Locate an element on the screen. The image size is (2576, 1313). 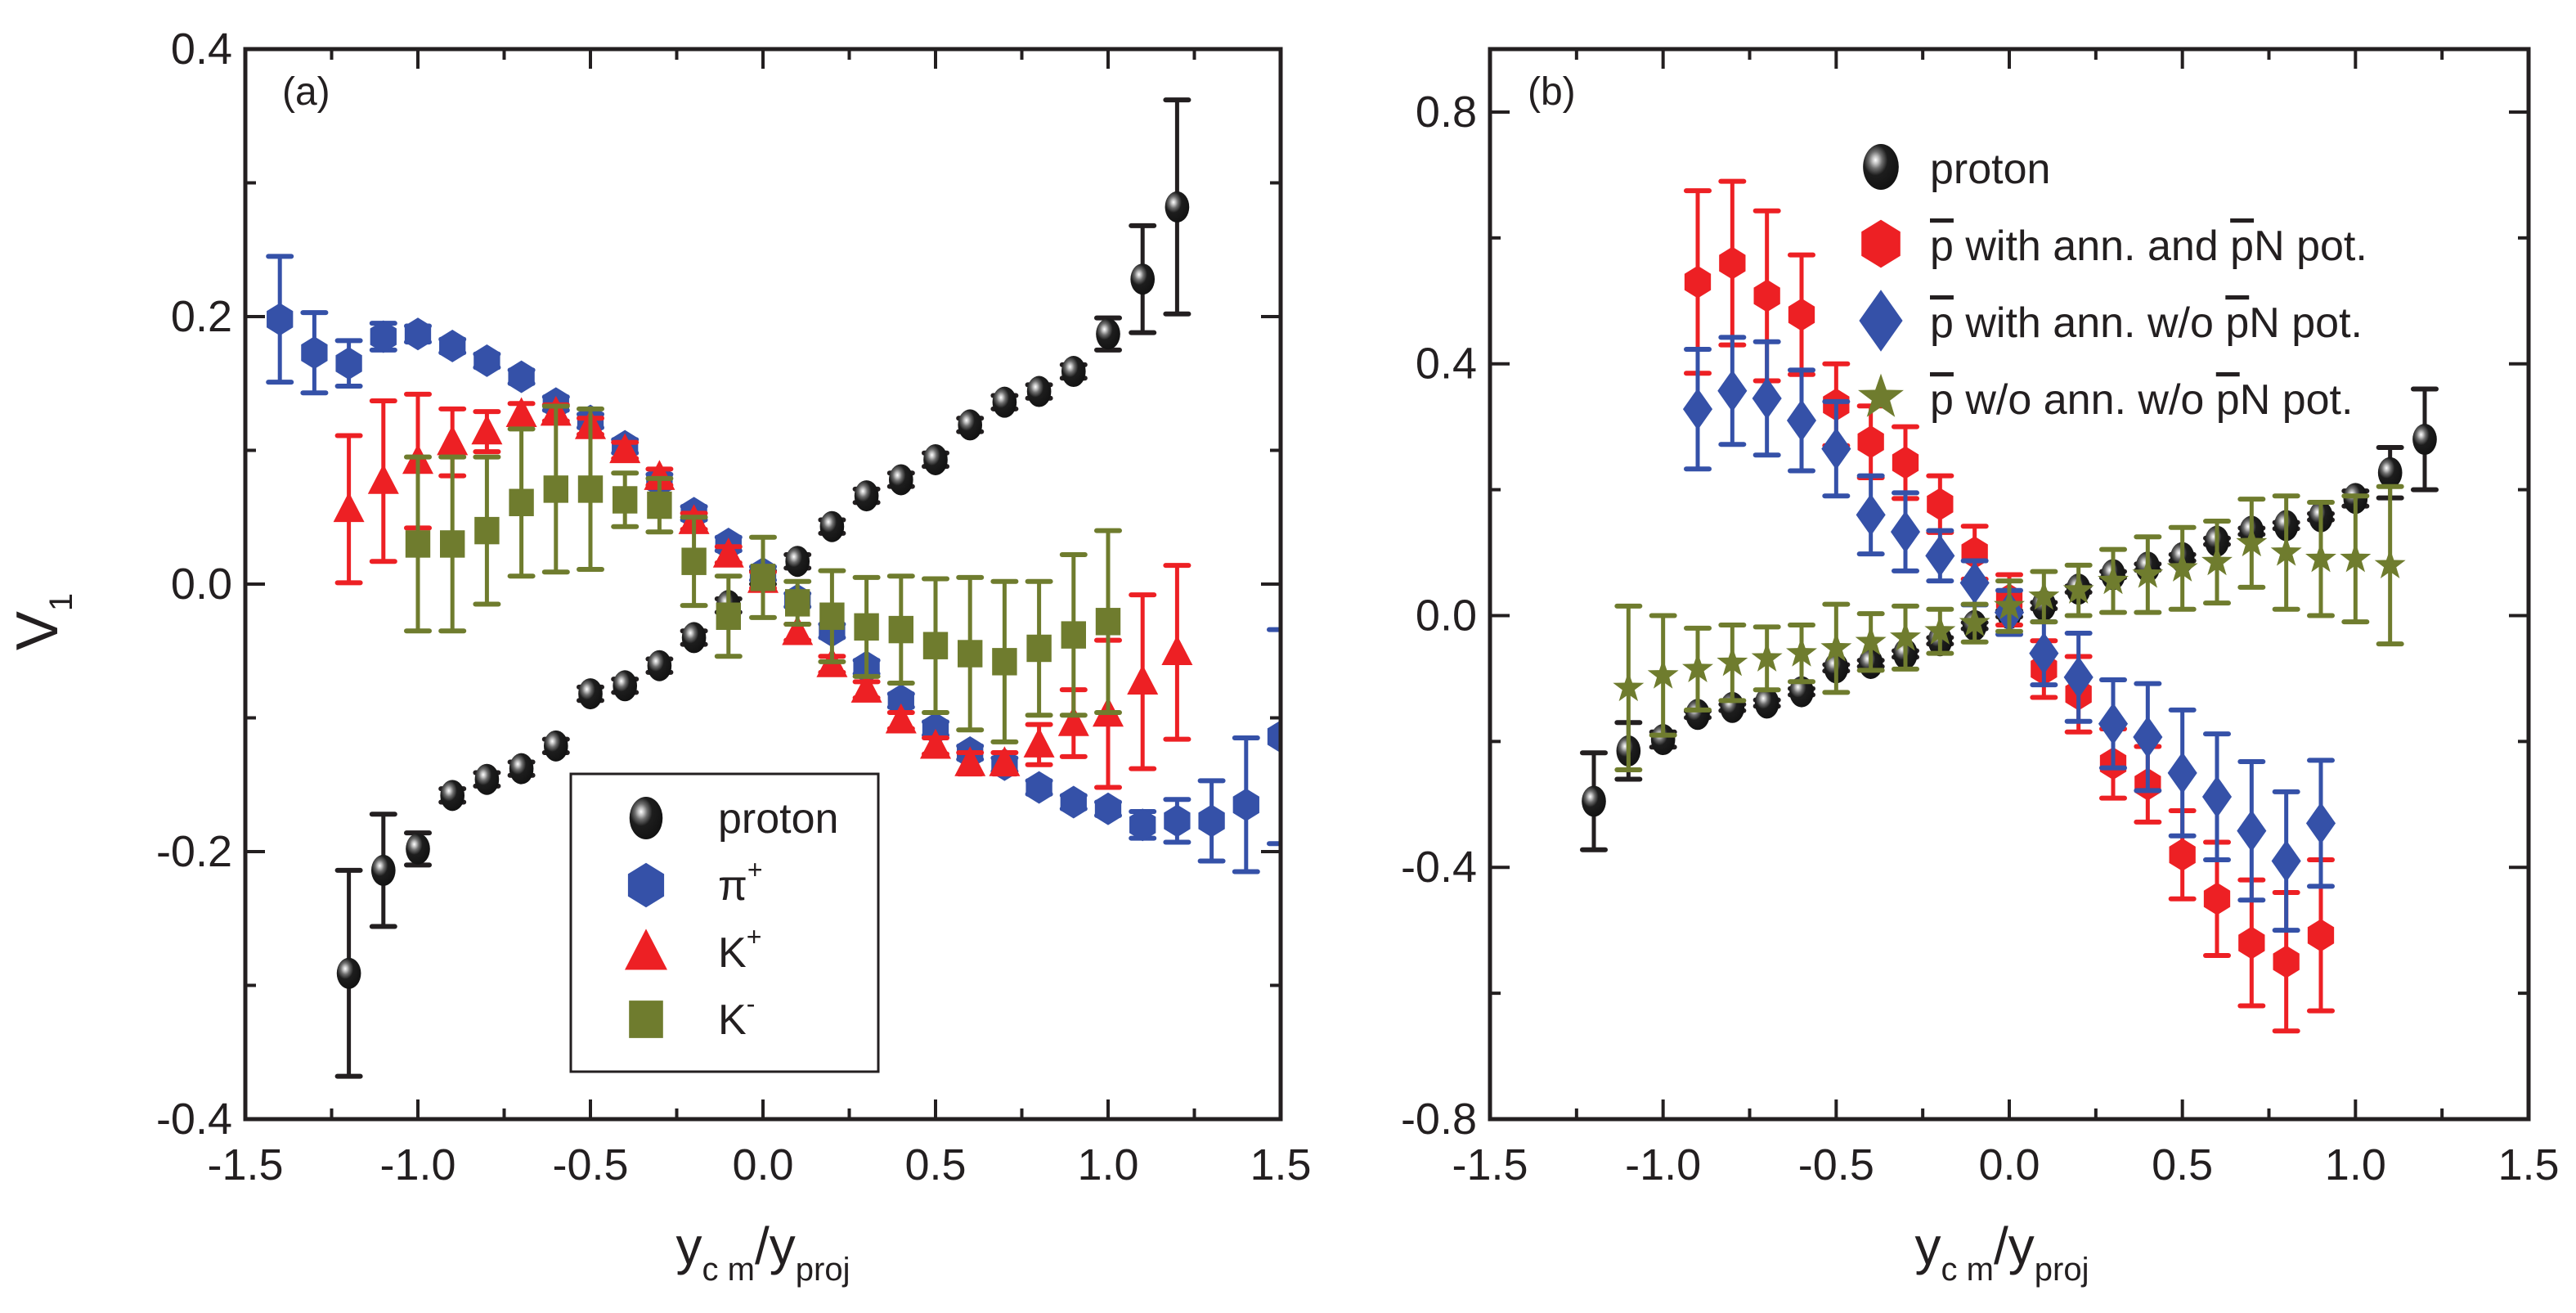
legend-label-mid: w/o ann. w/o is located at coordinates (2085, 400).